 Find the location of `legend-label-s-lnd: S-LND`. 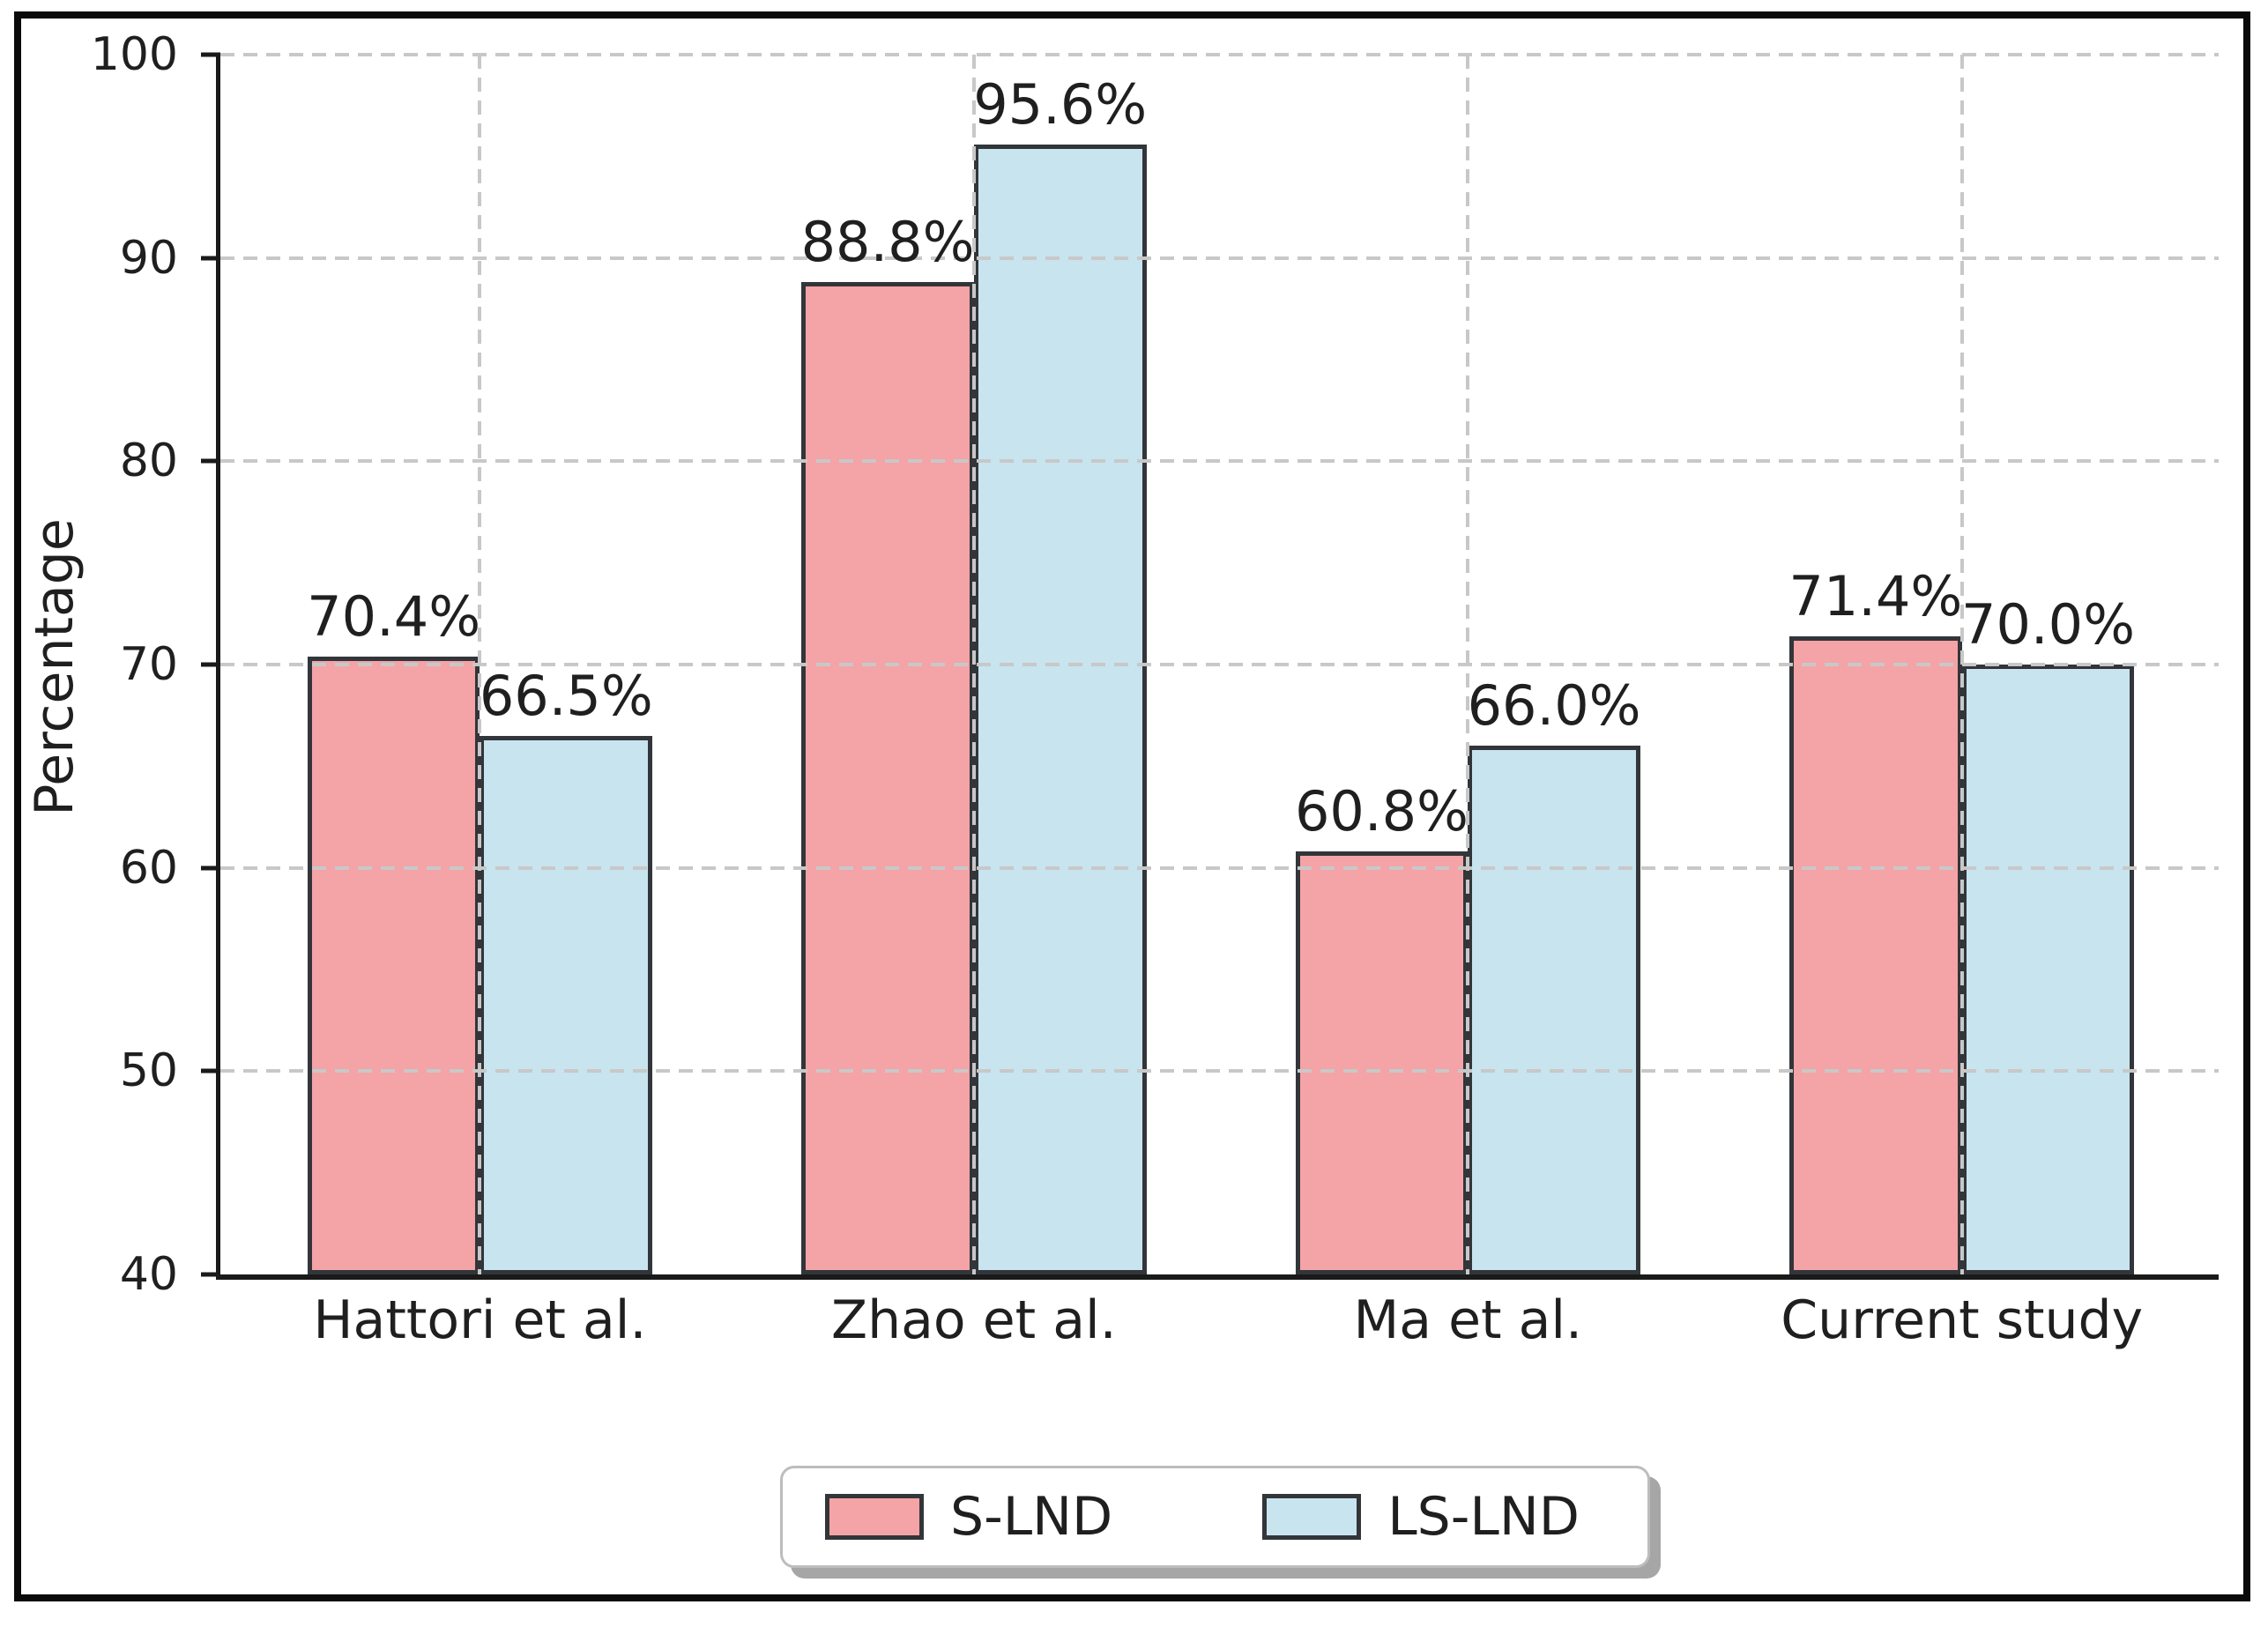

legend-label-s-lnd: S-LND is located at coordinates (1032, 1517).